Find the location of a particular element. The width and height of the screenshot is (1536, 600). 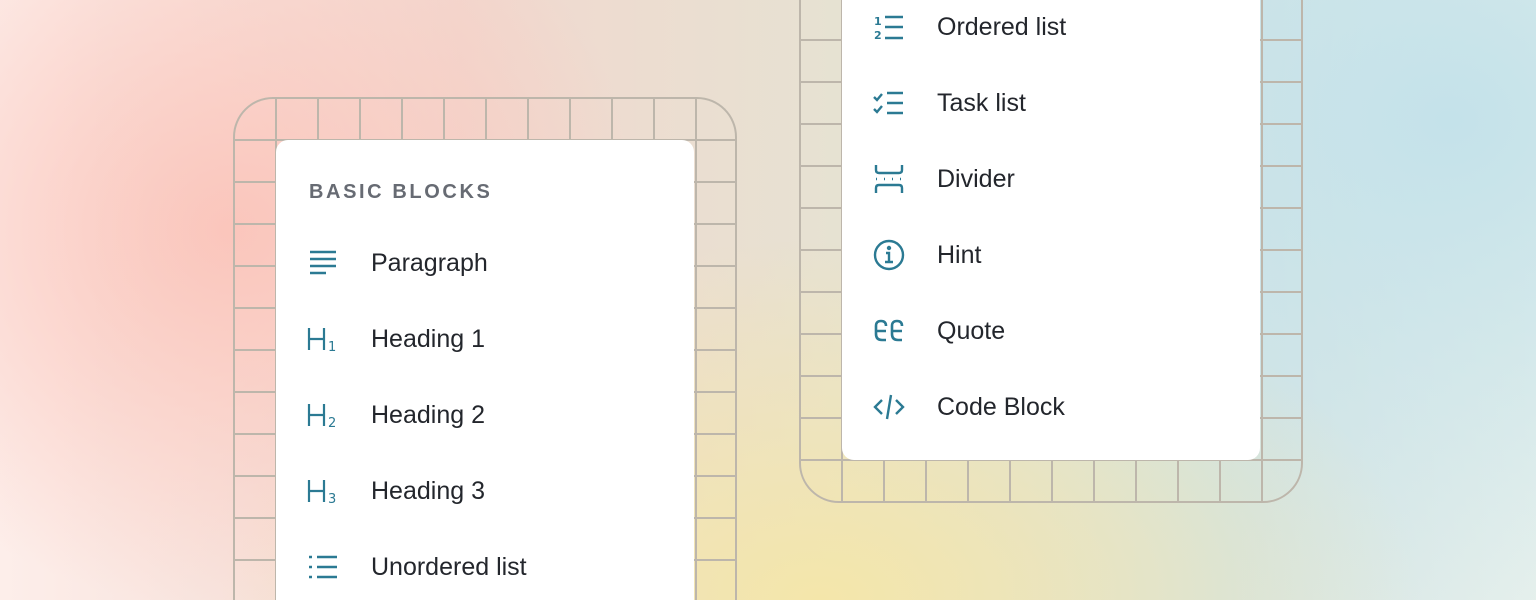

paragraph-icon is located at coordinates (323, 263).